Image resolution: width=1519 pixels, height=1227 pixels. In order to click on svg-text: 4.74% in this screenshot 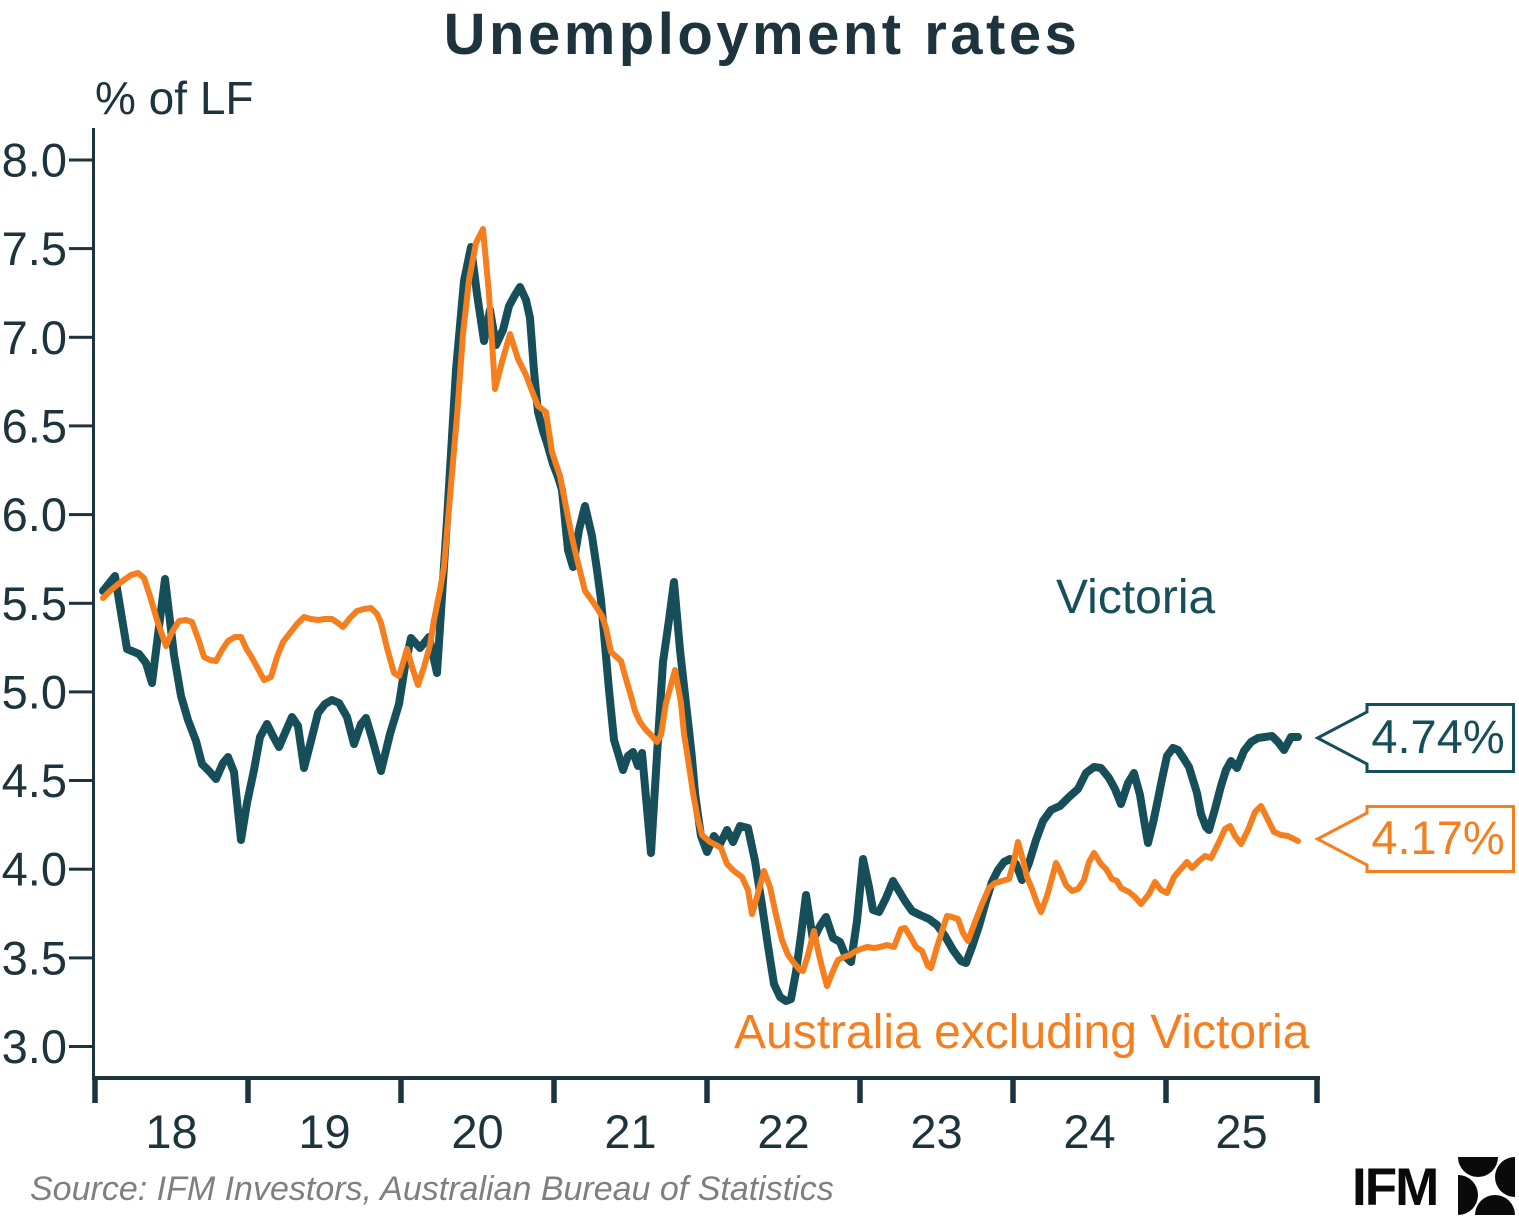, I will do `click(1437, 736)`.